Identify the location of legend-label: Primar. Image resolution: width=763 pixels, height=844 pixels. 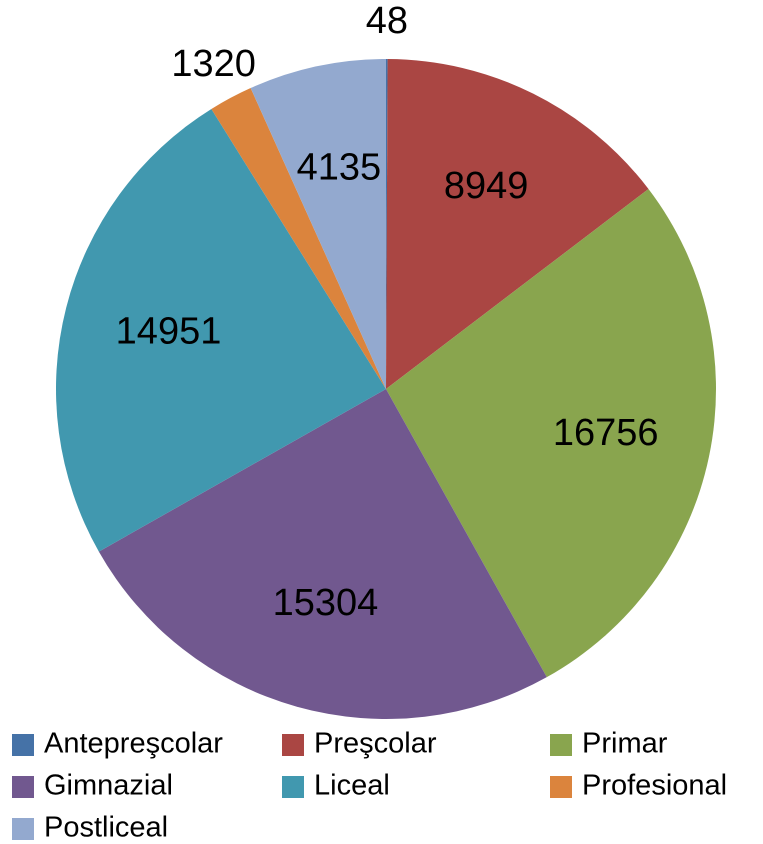
(625, 744).